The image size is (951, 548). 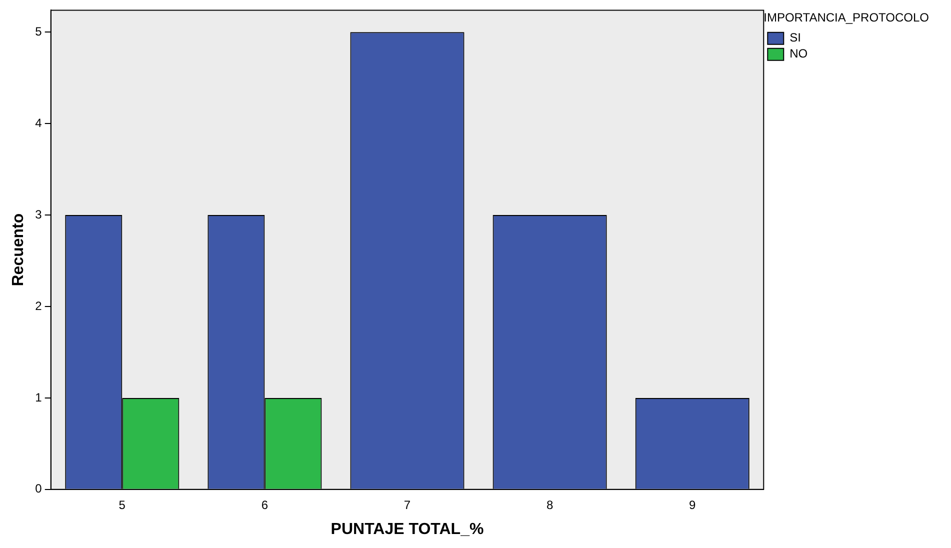 I want to click on y-tick-label: 3, so click(x=38, y=214).